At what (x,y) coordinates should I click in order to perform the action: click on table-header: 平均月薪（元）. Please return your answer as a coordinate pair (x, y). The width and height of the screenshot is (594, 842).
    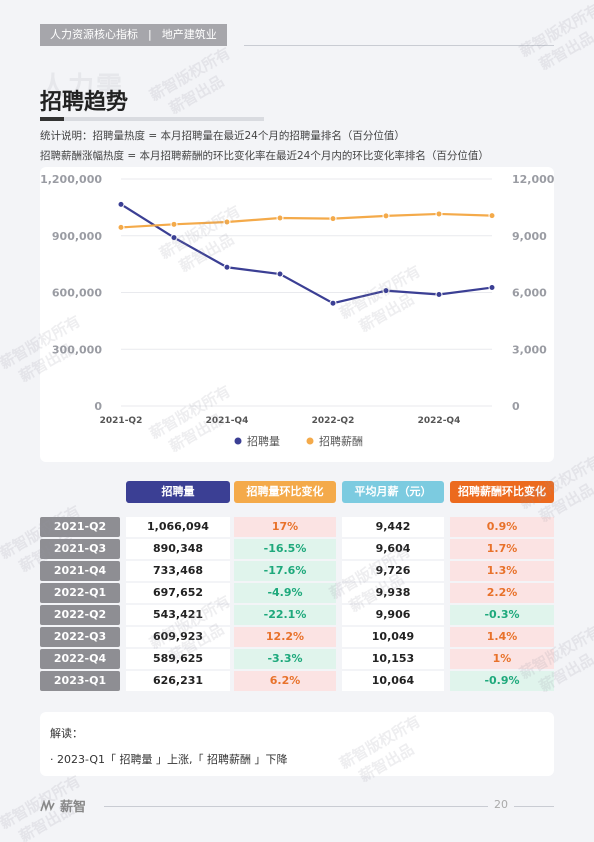
    Looking at the image, I should click on (393, 492).